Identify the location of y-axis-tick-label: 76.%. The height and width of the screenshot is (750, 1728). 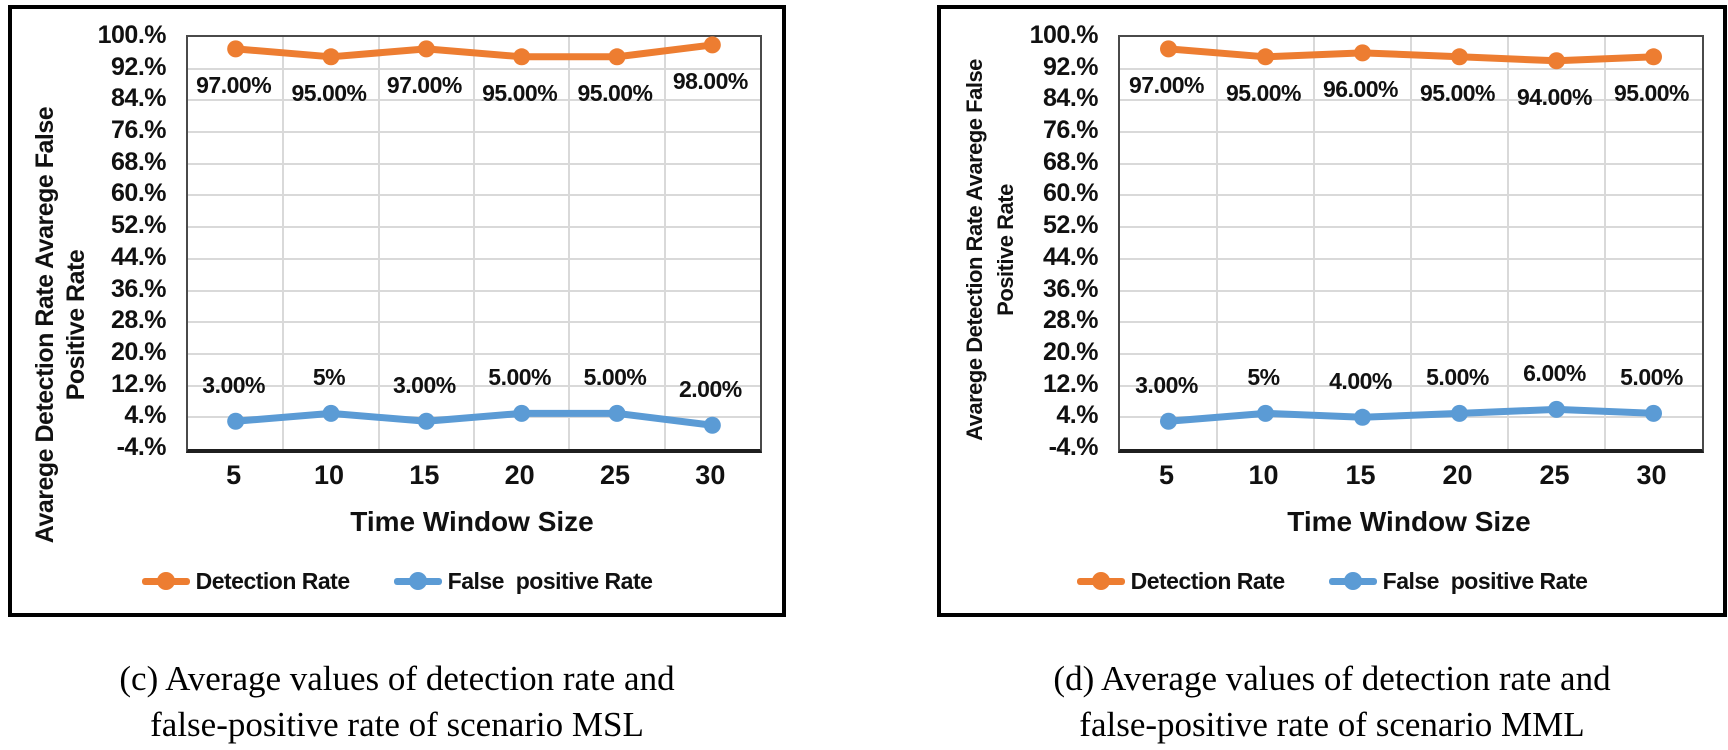
(138, 130).